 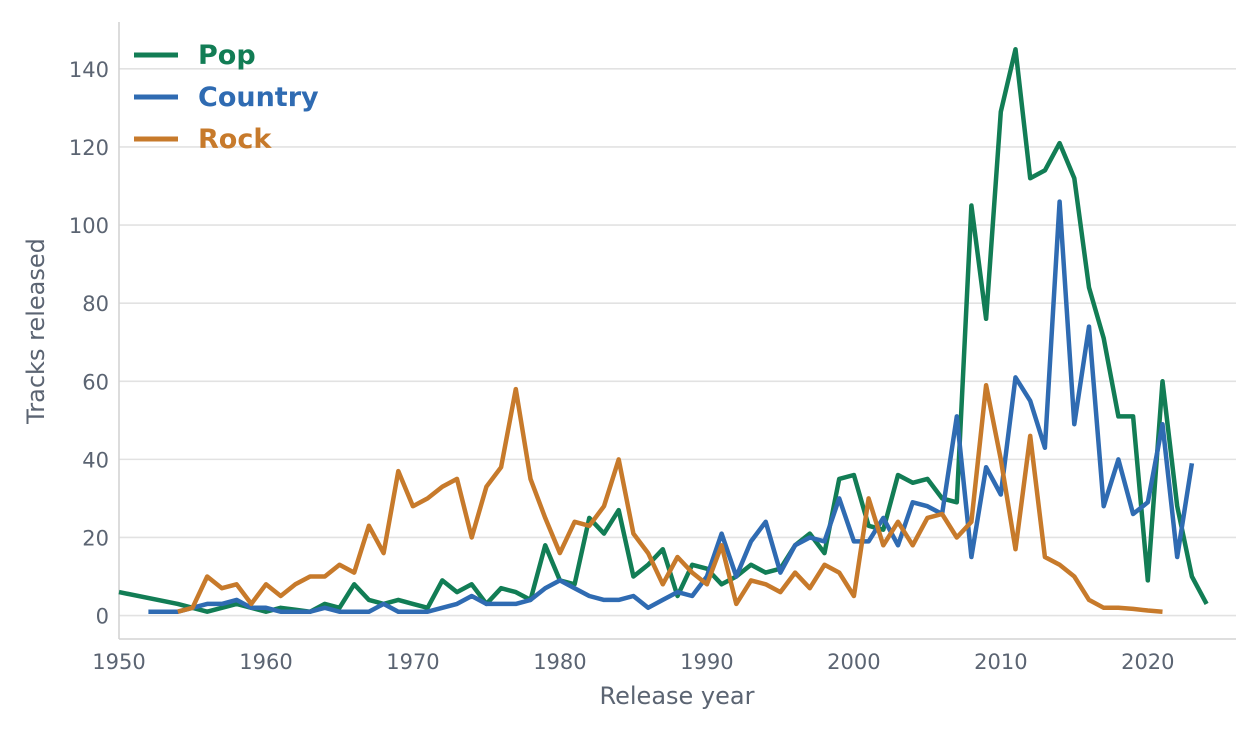 What do you see at coordinates (95, 304) in the screenshot?
I see `y-tick-label: 80` at bounding box center [95, 304].